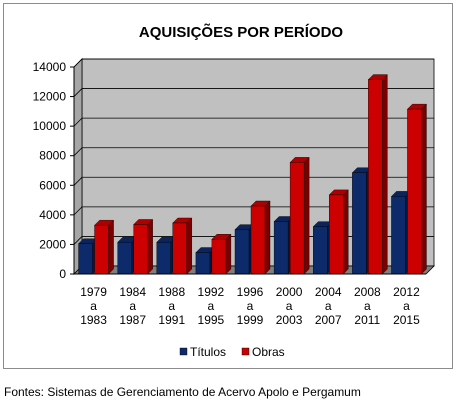  I want to click on x-tick-label-line: 1996, so click(250, 292).